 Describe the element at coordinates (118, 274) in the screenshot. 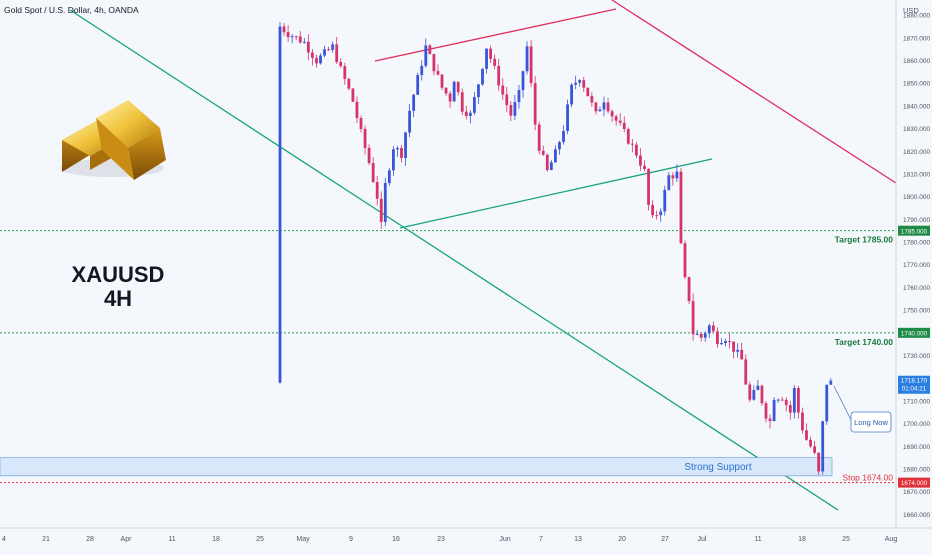

I see `symbol-ticker: XAUUSD` at that location.